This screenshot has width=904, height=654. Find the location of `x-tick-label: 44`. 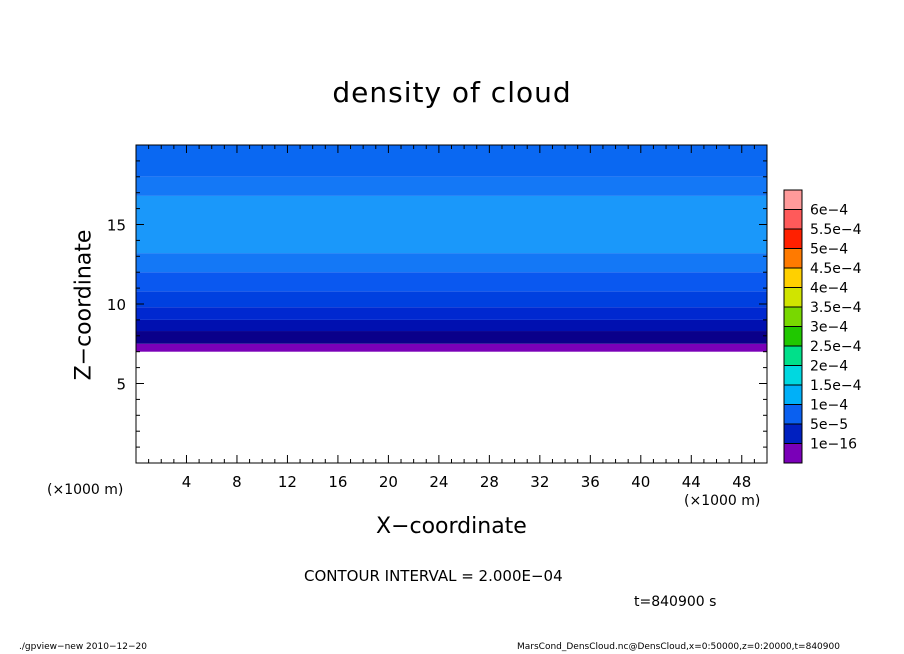

x-tick-label: 44 is located at coordinates (691, 482).